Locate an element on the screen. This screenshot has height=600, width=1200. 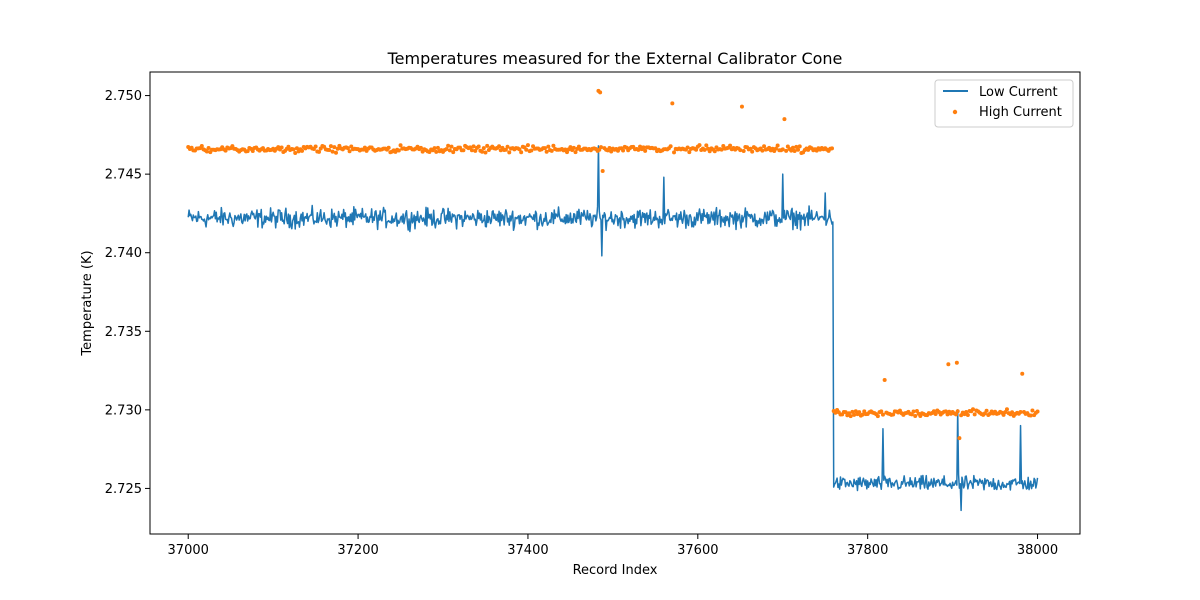
legend-low-current-label: Low Current is located at coordinates (1018, 92).